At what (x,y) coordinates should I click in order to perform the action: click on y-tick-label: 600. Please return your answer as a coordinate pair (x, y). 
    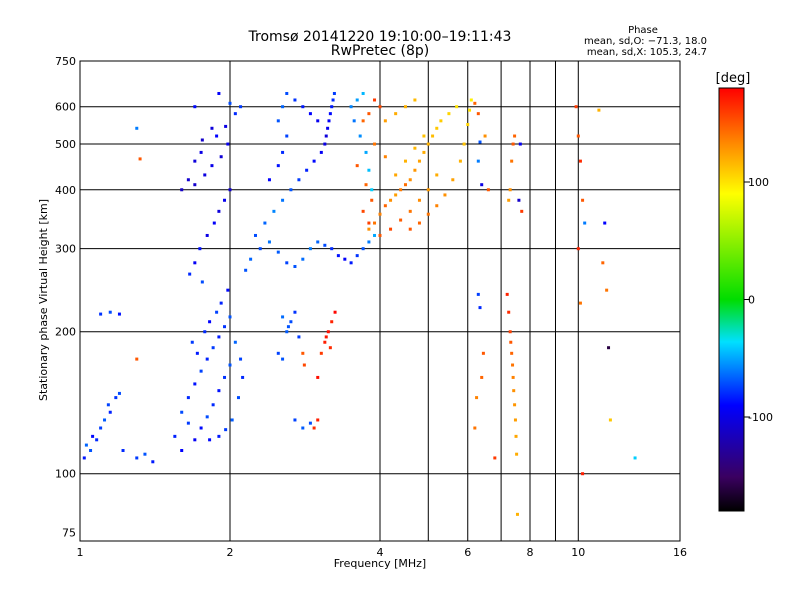
    Looking at the image, I should click on (65, 107).